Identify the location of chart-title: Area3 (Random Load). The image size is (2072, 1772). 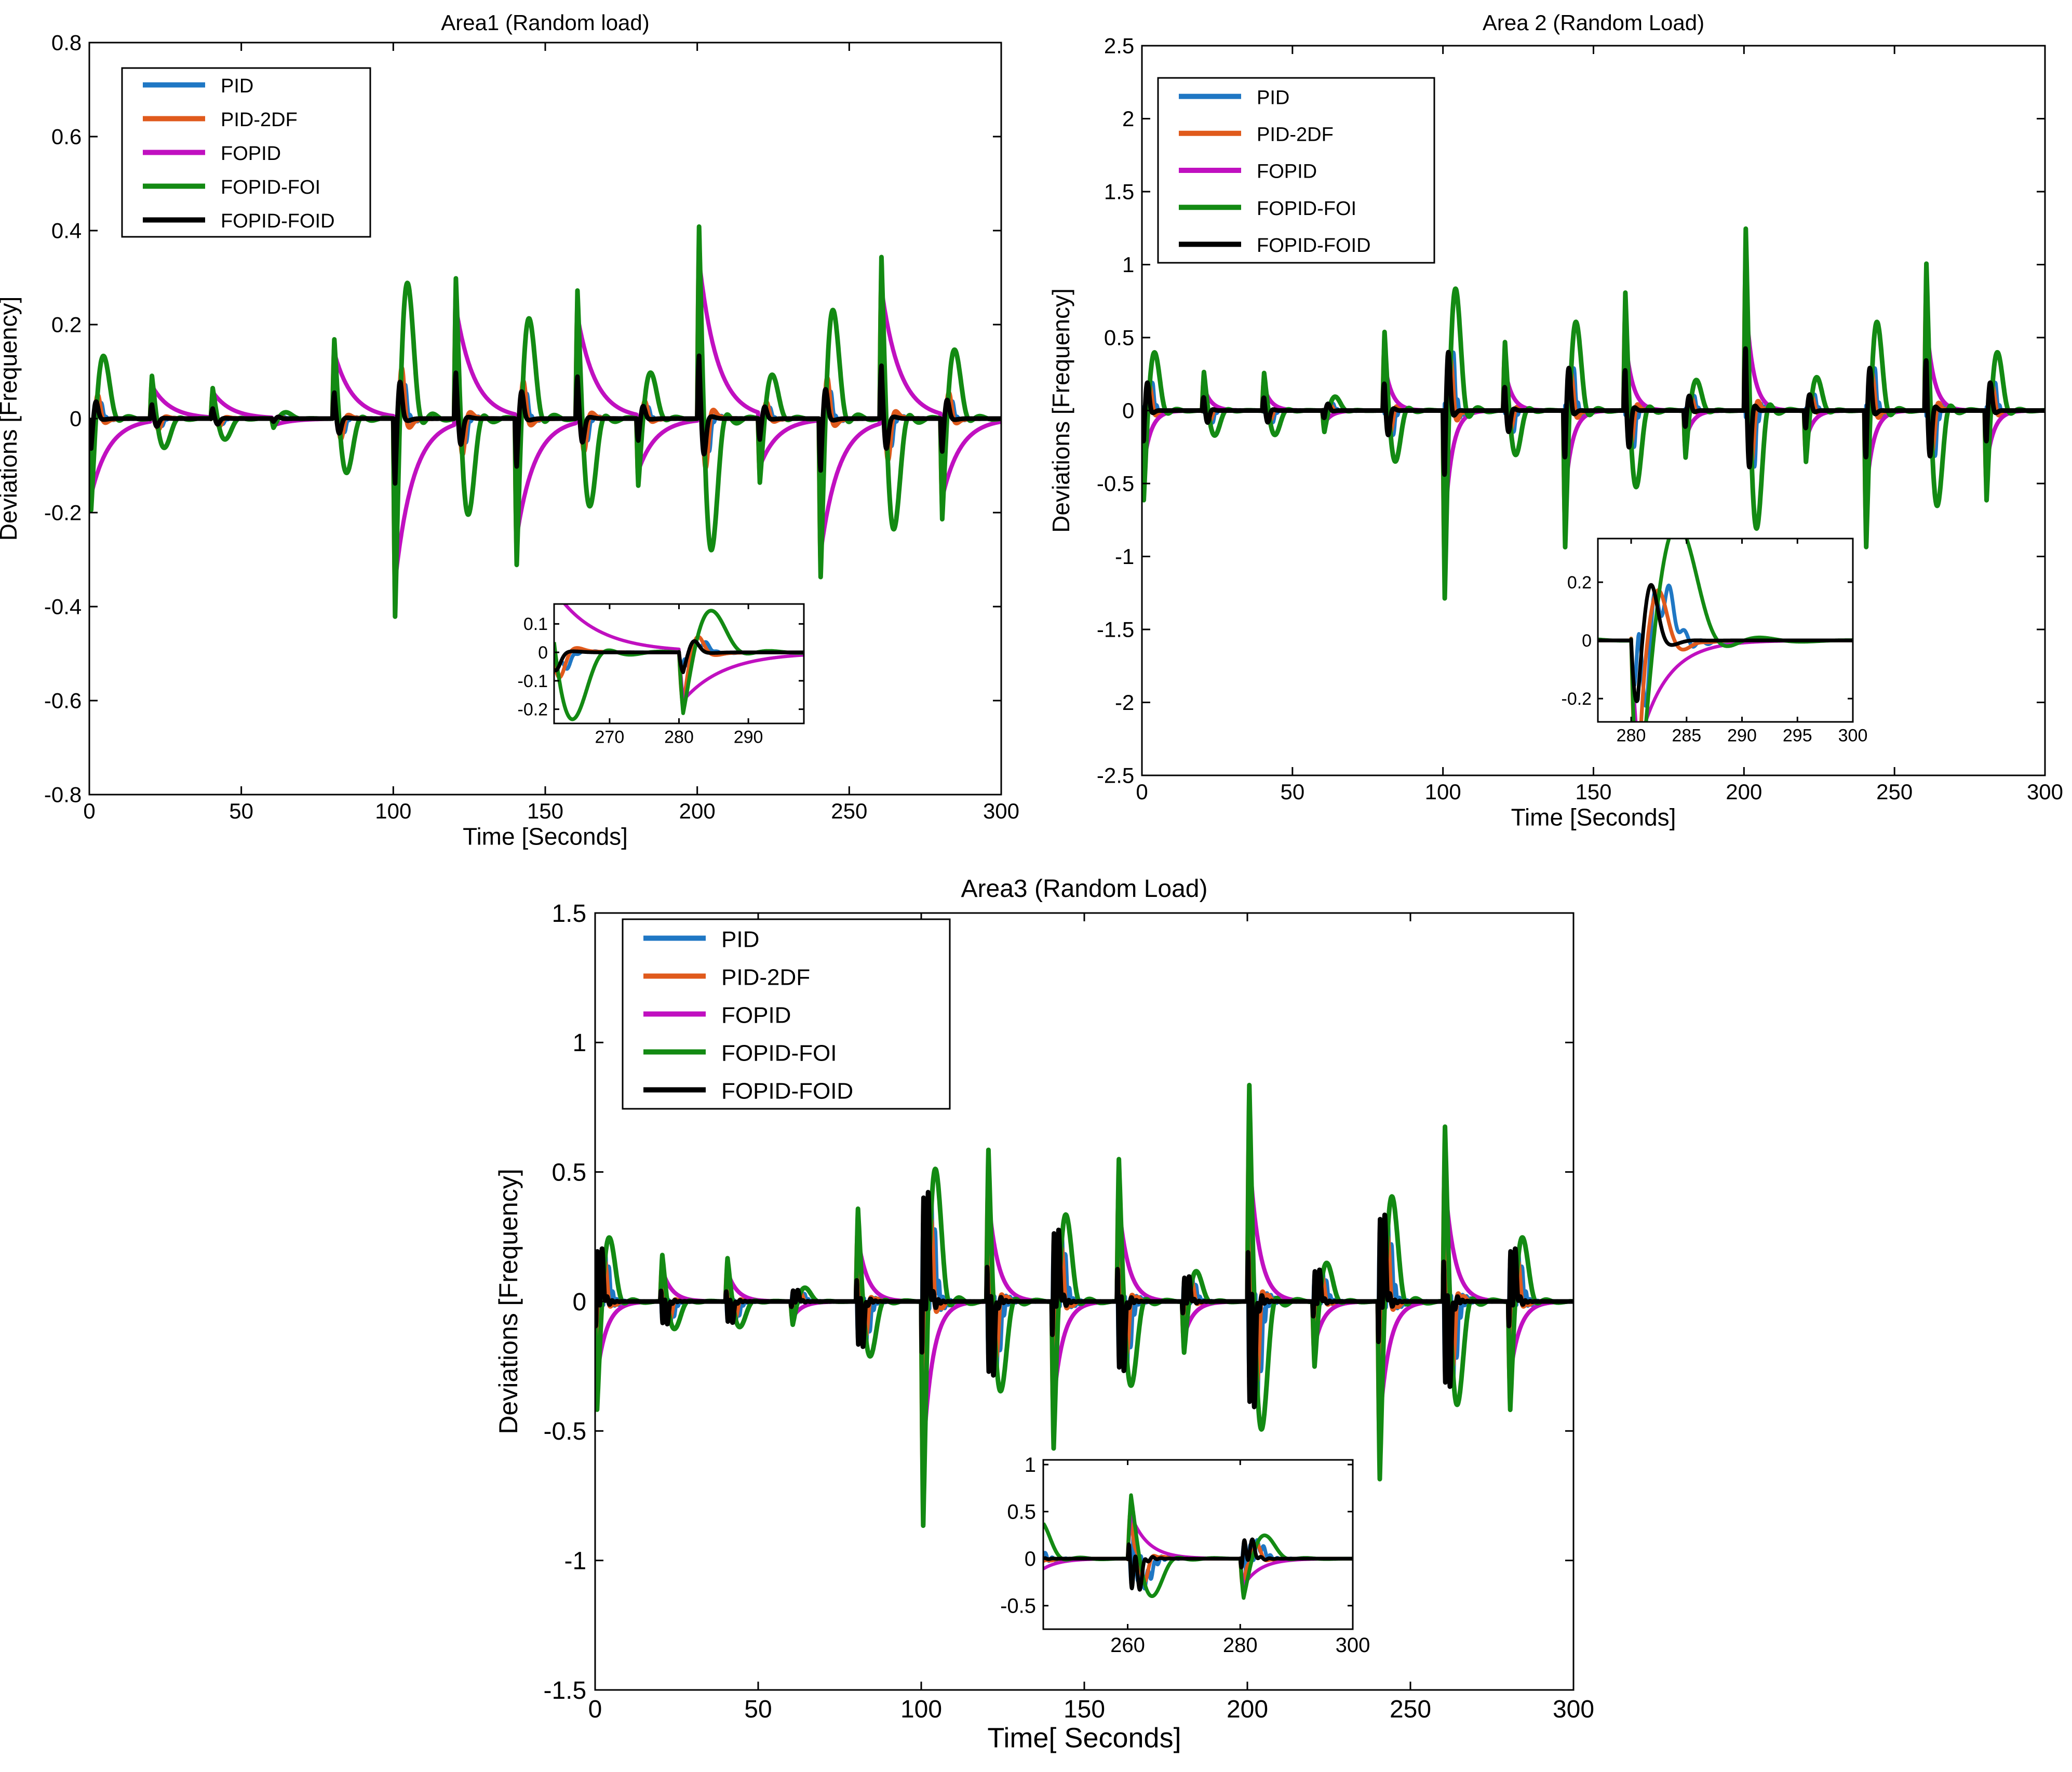
(1084, 889).